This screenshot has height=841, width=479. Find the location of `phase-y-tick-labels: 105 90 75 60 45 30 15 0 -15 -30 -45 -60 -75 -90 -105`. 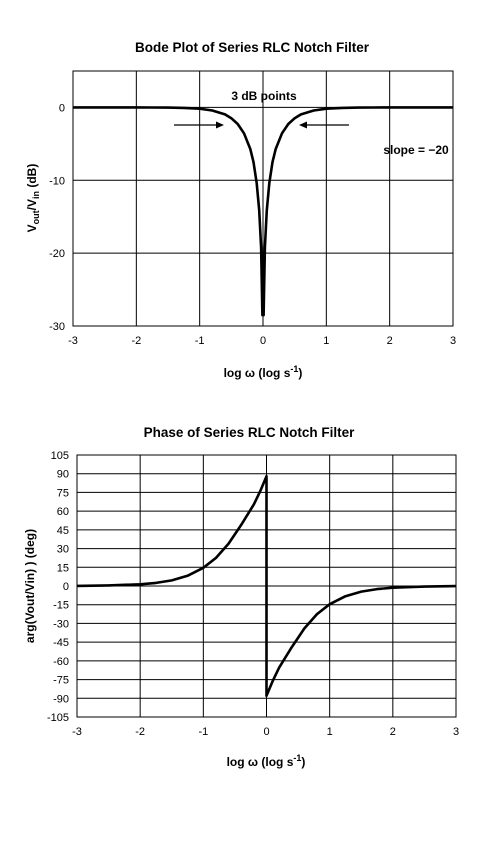

phase-y-tick-labels: 105 90 75 60 45 30 15 0 -15 -30 -45 -60 -75 -90 -105 is located at coordinates (58, 587).